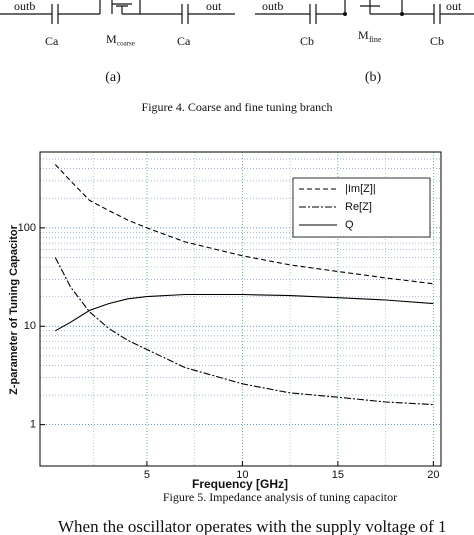  I want to click on x-axis-label: Frequency [GHz], so click(240, 484).